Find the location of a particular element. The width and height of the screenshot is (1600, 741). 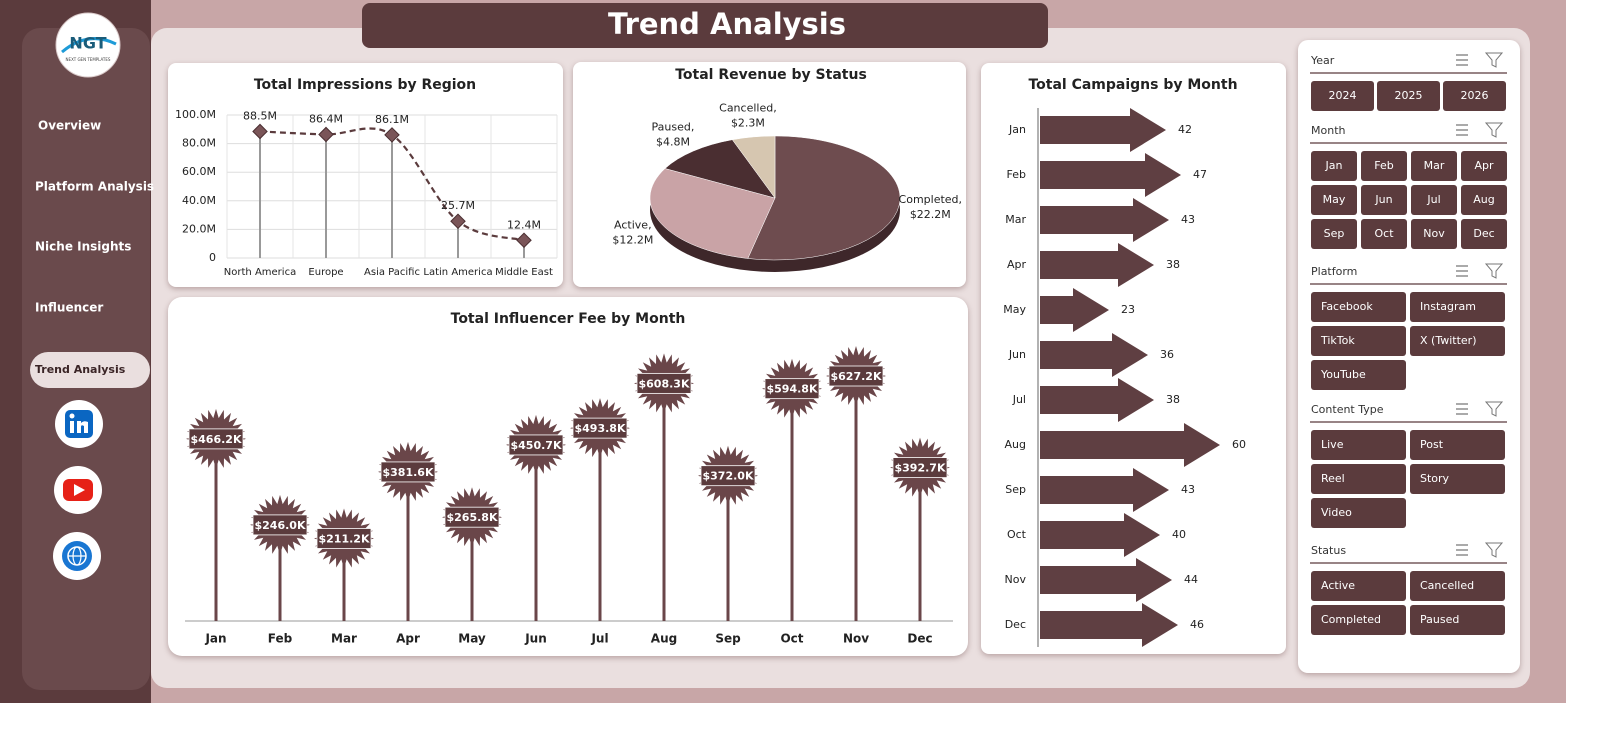

nav-item: Trend Analysis is located at coordinates (90, 370).